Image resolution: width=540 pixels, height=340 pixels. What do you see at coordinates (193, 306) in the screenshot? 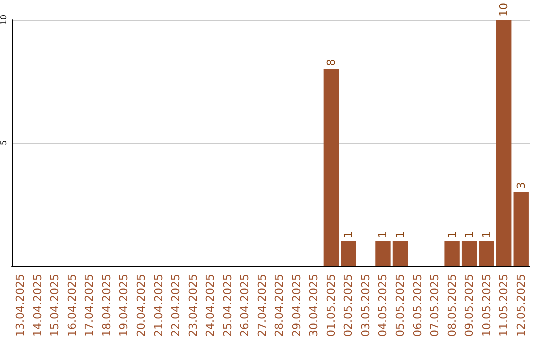
I see `x-tick-label: 23.04.2025` at bounding box center [193, 306].